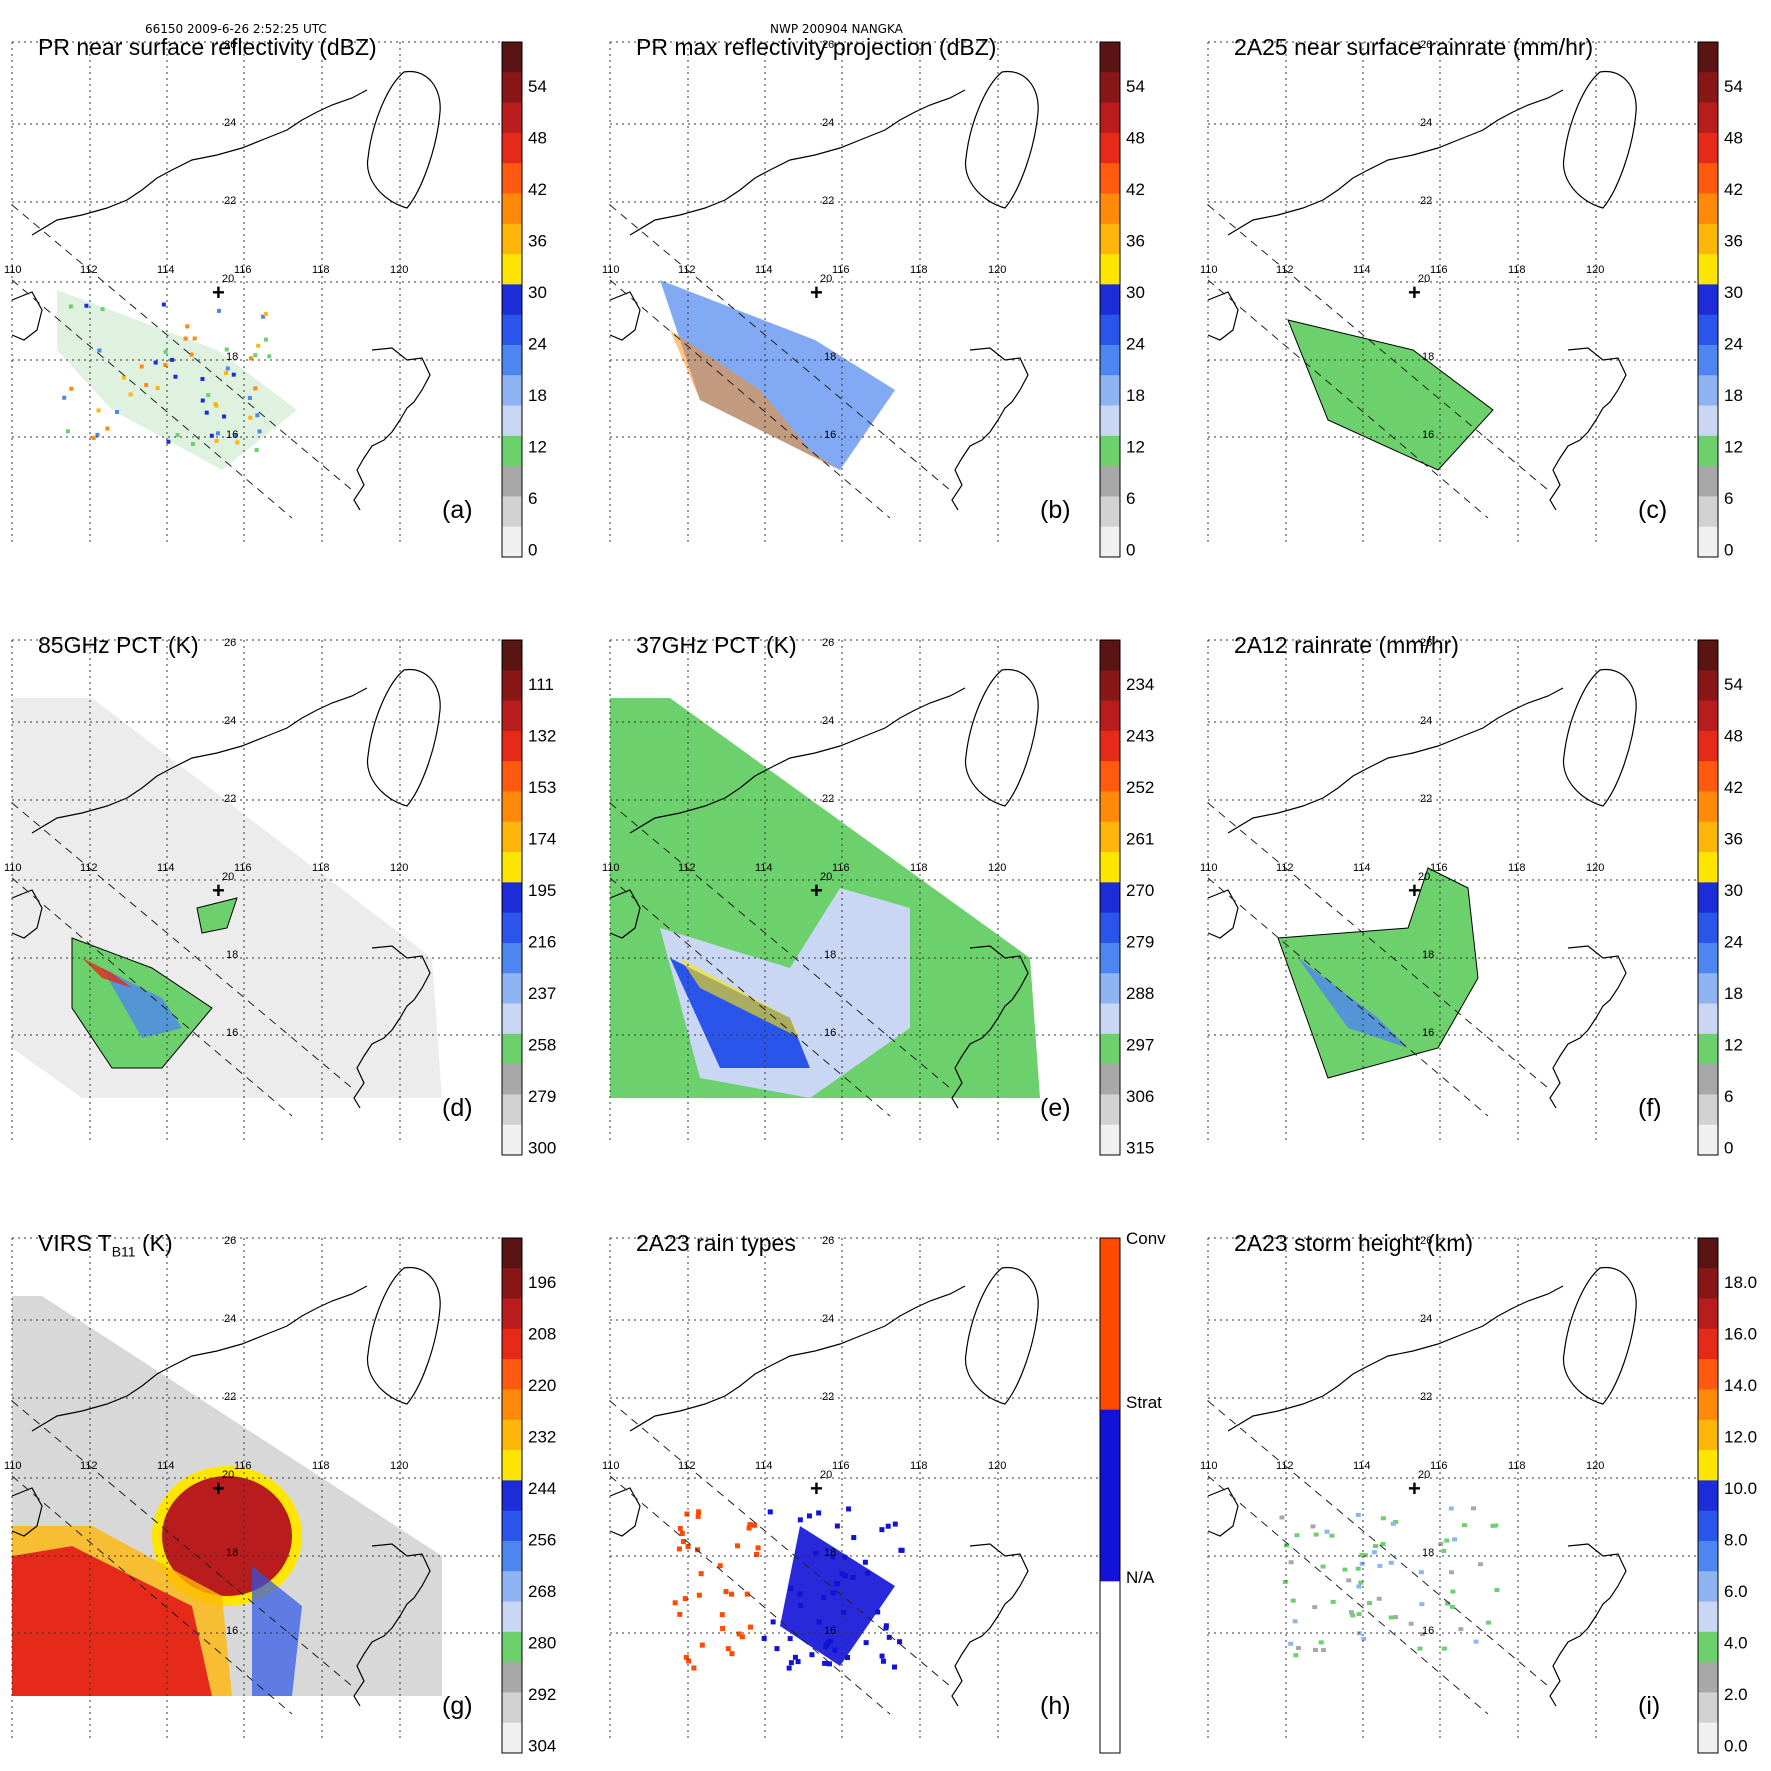 This screenshot has height=1771, width=1771. Describe the element at coordinates (1736, 1643) in the screenshot. I see `colorbar-tick: 4.0` at that location.